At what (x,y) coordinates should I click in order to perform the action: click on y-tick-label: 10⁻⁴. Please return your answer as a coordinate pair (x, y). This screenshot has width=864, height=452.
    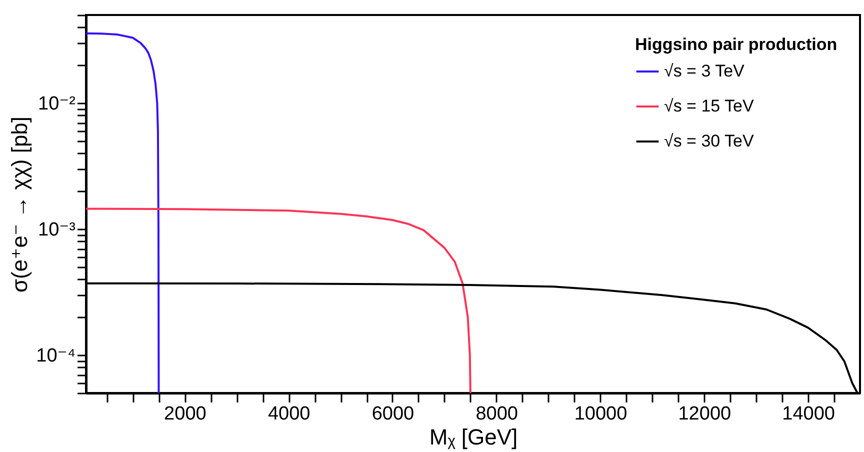
    Looking at the image, I should click on (56, 356).